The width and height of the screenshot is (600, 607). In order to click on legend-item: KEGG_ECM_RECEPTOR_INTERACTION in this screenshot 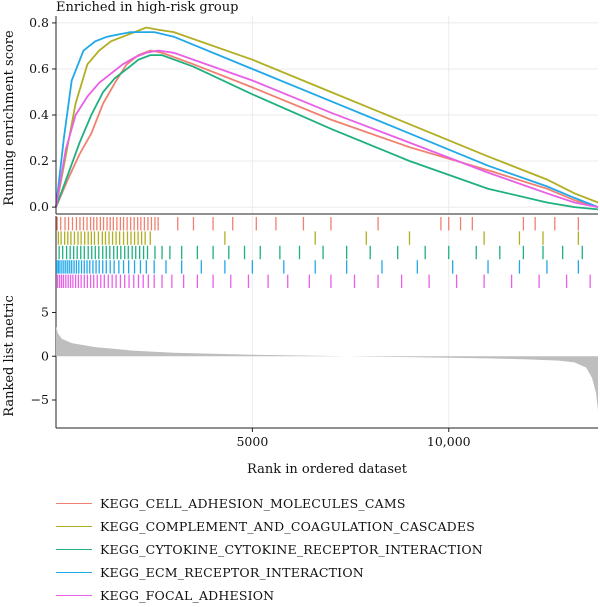, I will do `click(316, 572)`.